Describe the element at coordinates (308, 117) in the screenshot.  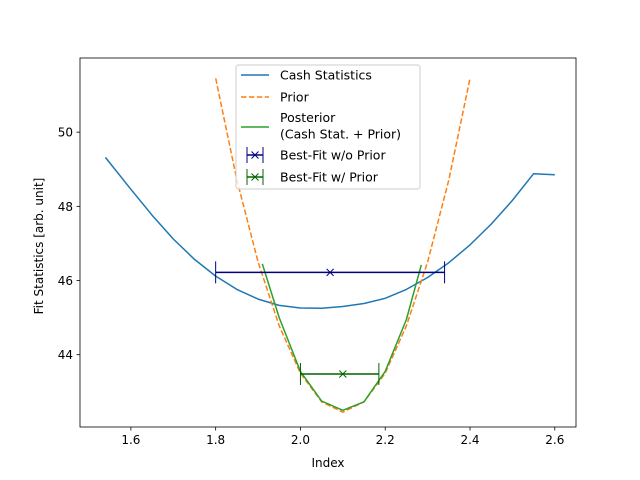
I see `legend-label-posterior: Posterior` at that location.